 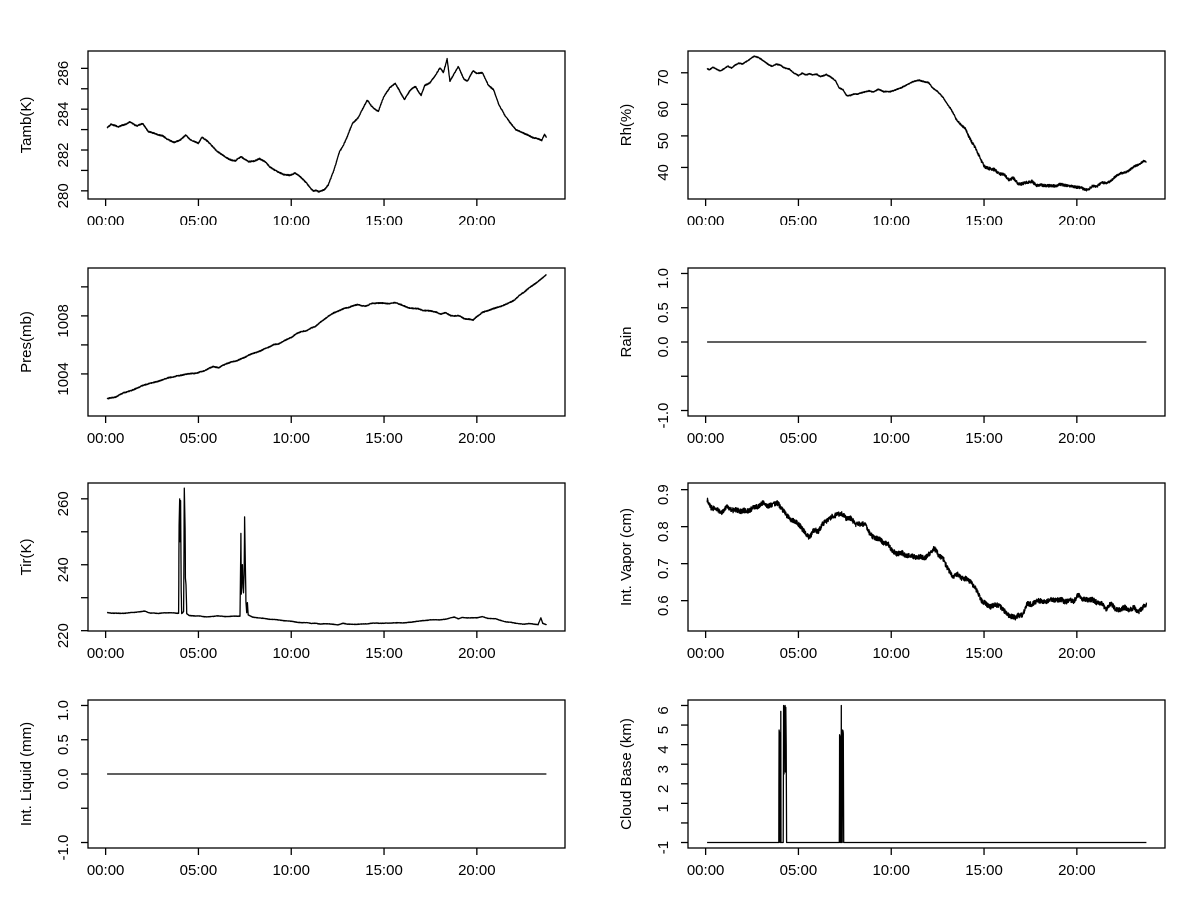 What do you see at coordinates (663, 847) in the screenshot?
I see `y-tick-label: -1` at bounding box center [663, 847].